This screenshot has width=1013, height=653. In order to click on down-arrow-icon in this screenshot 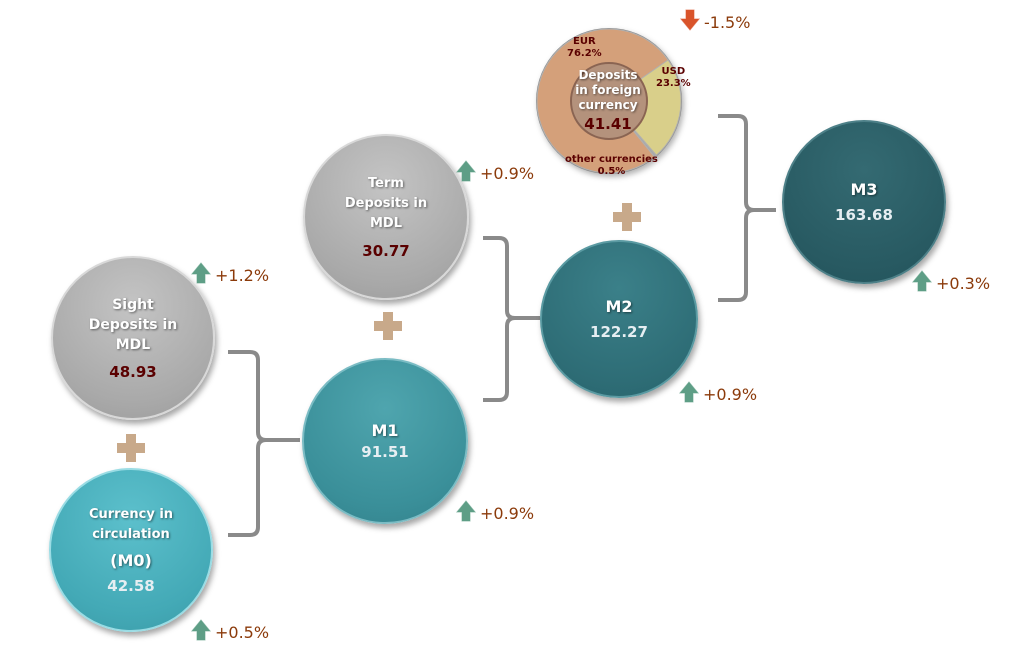, I will do `click(690, 22)`.